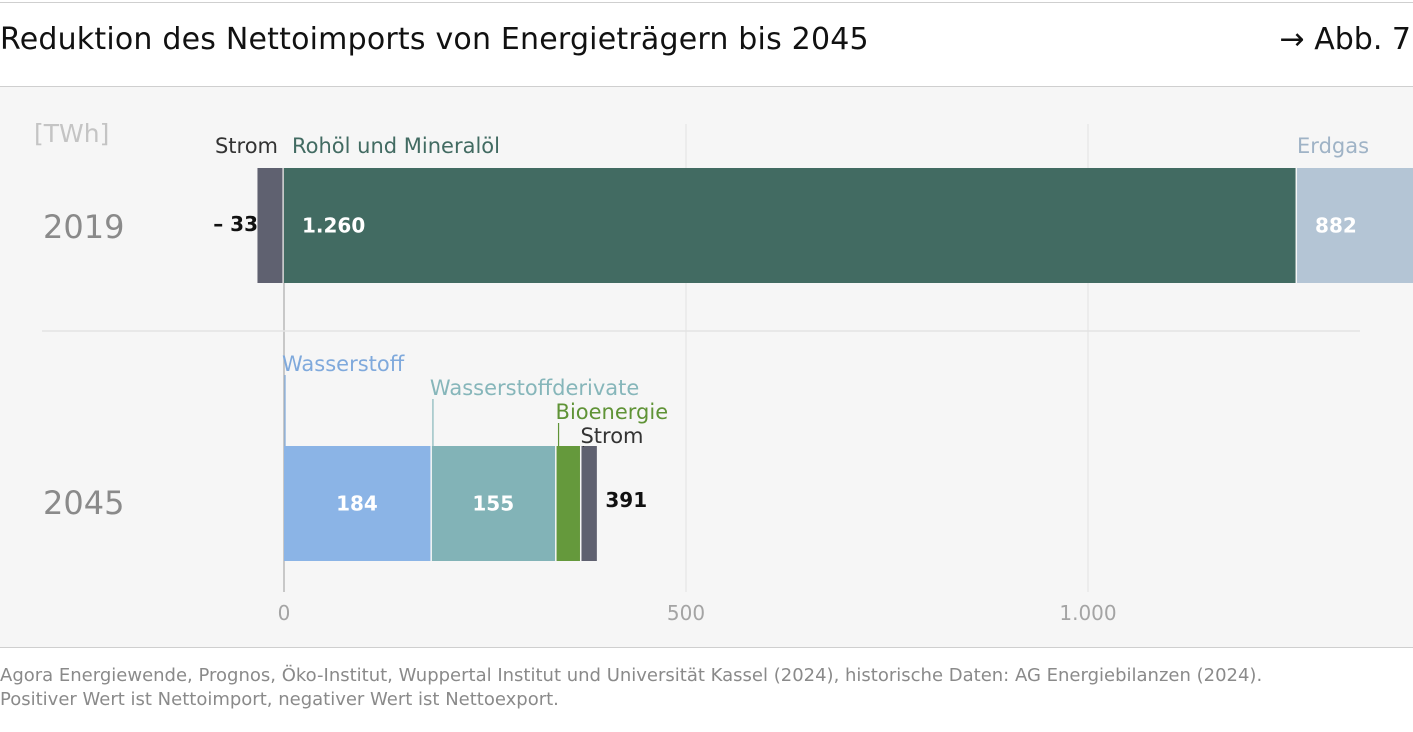  I want to click on top-rule, so click(706, 2).